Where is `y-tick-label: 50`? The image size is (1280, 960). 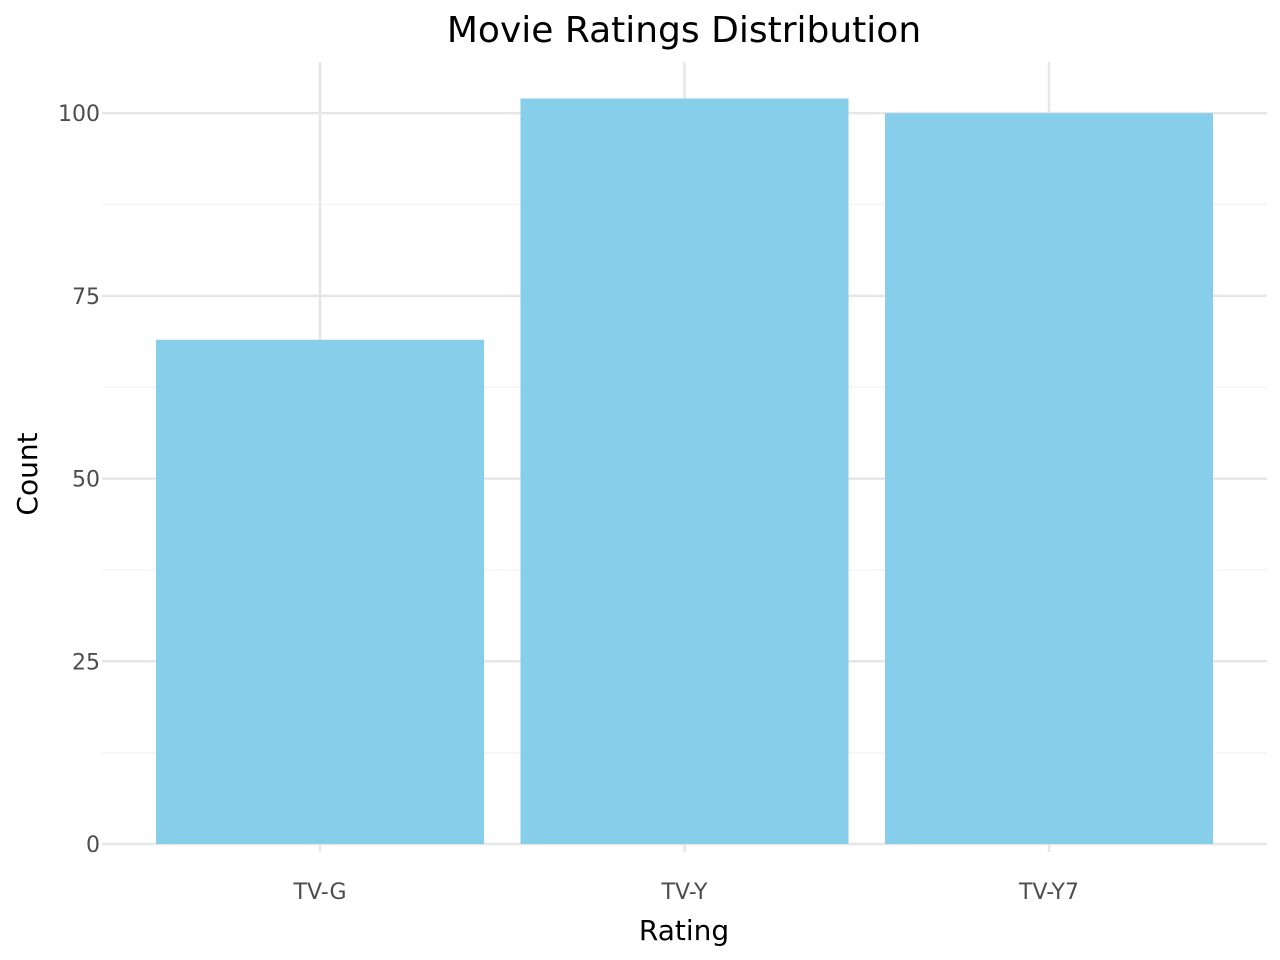
y-tick-label: 50 is located at coordinates (86, 480).